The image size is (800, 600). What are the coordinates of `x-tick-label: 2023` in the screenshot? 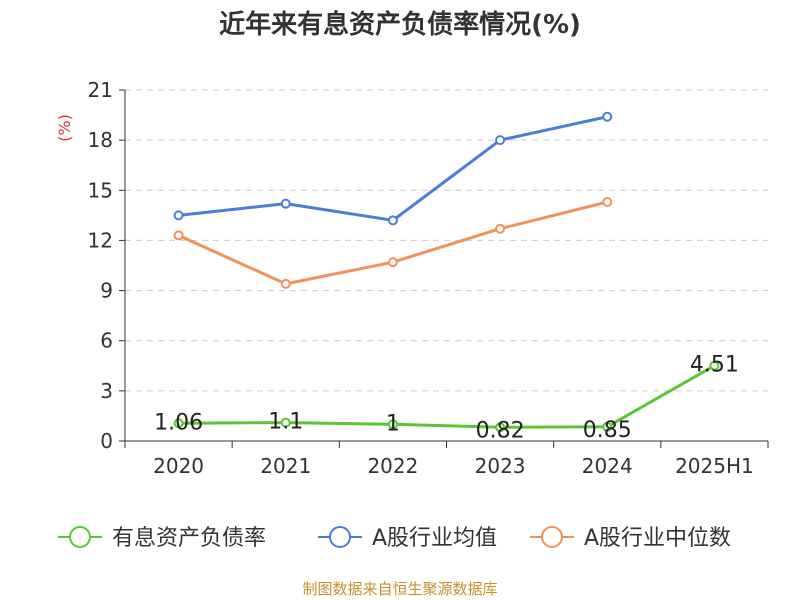 It's located at (500, 466).